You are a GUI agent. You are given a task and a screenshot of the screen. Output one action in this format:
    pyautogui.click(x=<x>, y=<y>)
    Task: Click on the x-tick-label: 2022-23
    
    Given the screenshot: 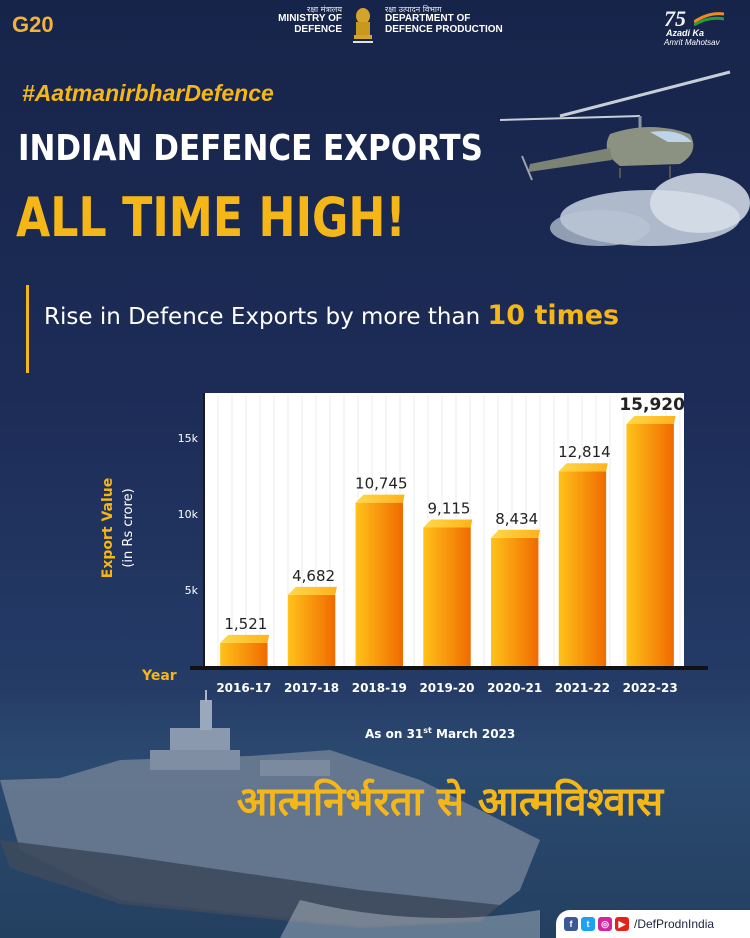 What is the action you would take?
    pyautogui.click(x=650, y=688)
    